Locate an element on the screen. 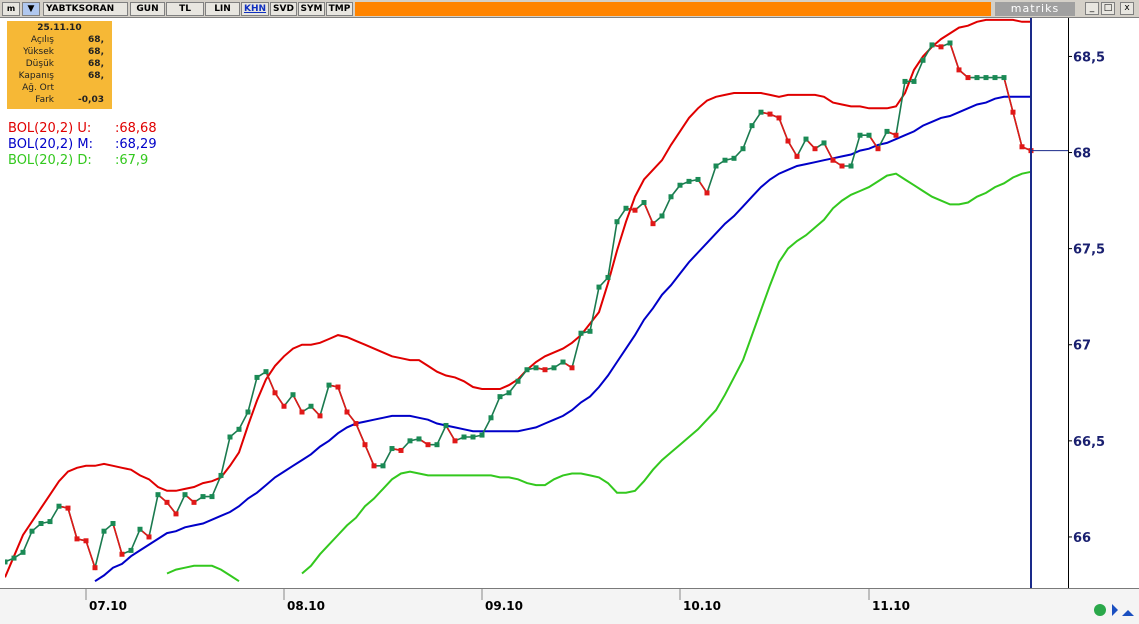 Image resolution: width=1139 pixels, height=624 pixels. legend-value: :68,29 is located at coordinates (136, 144).